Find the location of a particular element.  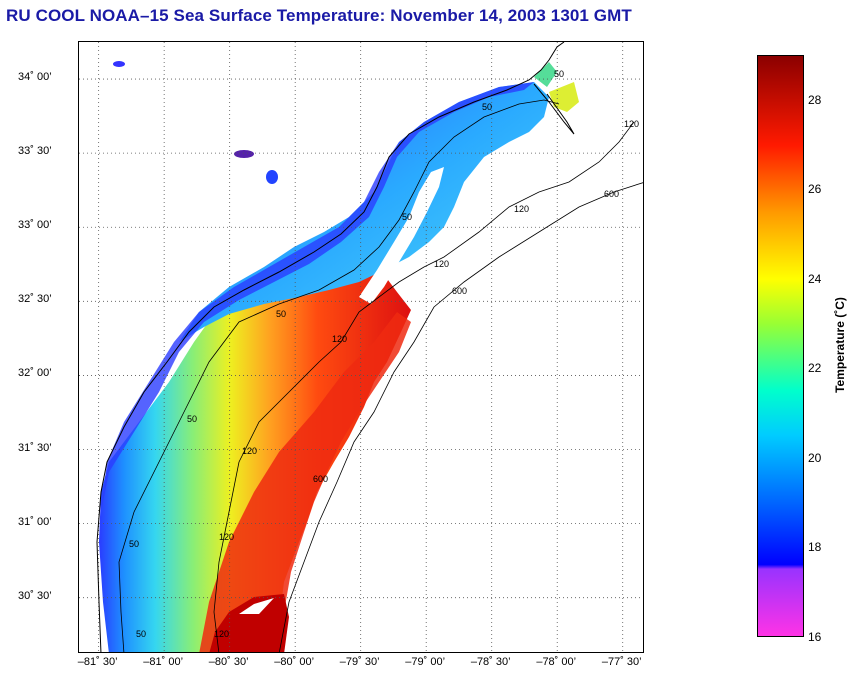

colorbar-tick-label: 28 is located at coordinates (815, 99).